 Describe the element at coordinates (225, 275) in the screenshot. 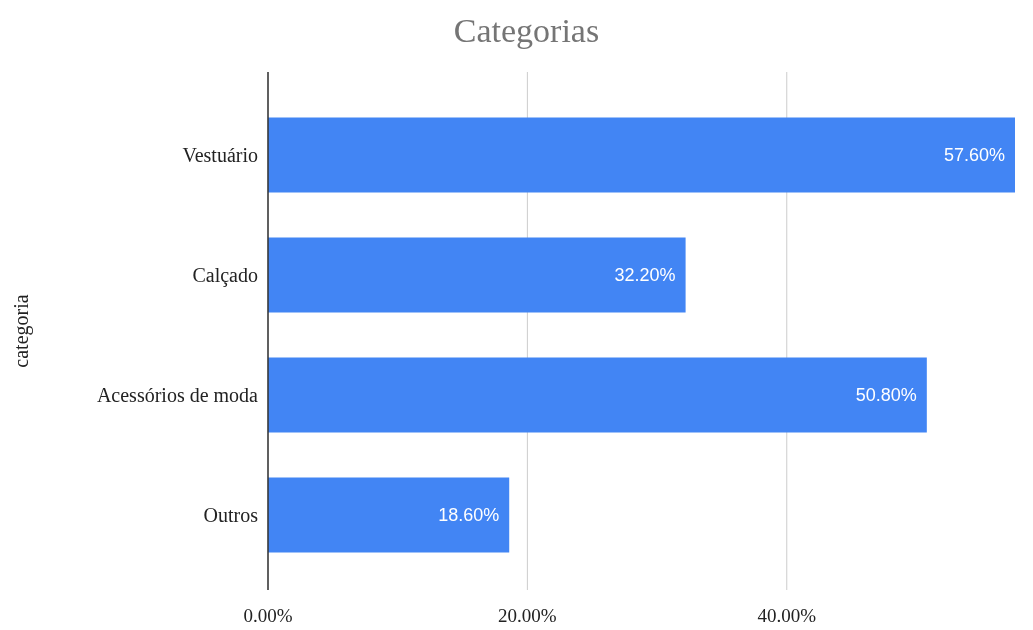

I see `y-tick-label: Calçado` at that location.